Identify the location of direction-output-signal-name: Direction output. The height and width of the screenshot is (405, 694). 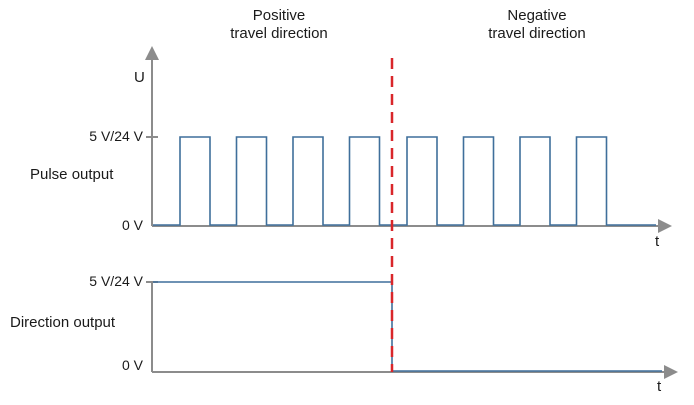
(63, 322).